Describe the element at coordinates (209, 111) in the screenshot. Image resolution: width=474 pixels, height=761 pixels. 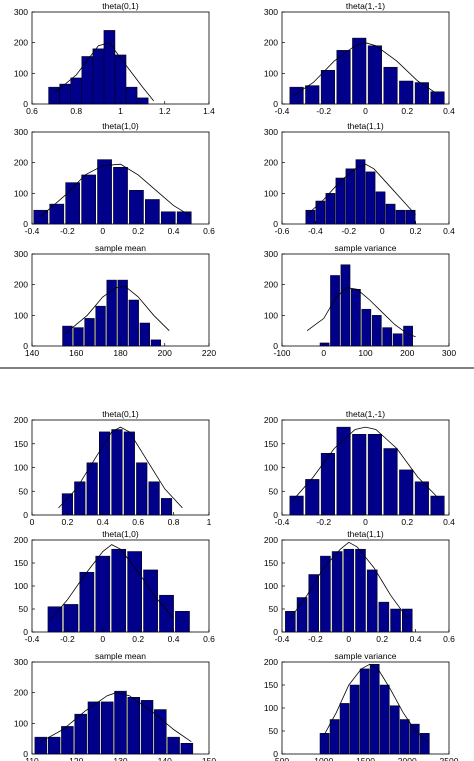
I see `x-tick-label: 1.4` at that location.